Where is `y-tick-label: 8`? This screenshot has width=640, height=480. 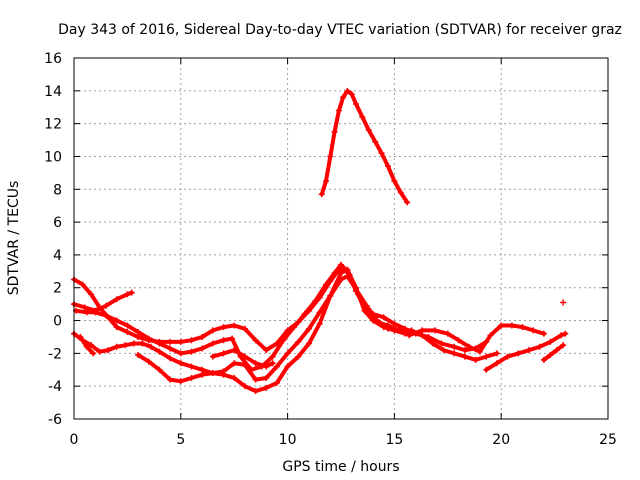
y-tick-label: 8 is located at coordinates (57, 190).